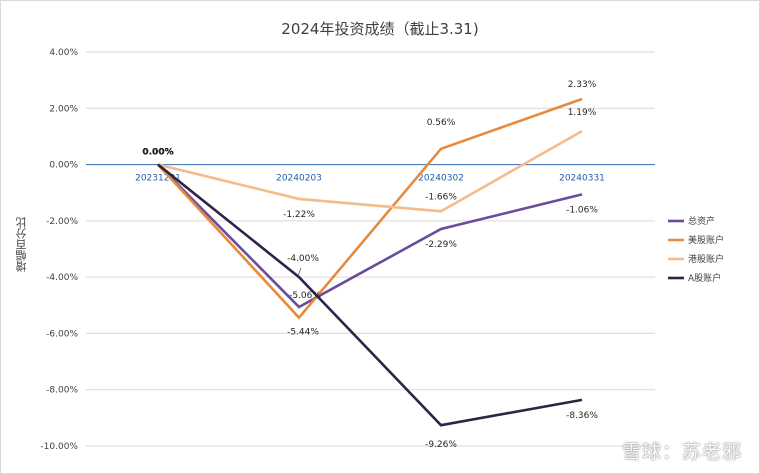 The image size is (760, 474). What do you see at coordinates (582, 210) in the screenshot?
I see `data-label: -1.06%` at bounding box center [582, 210].